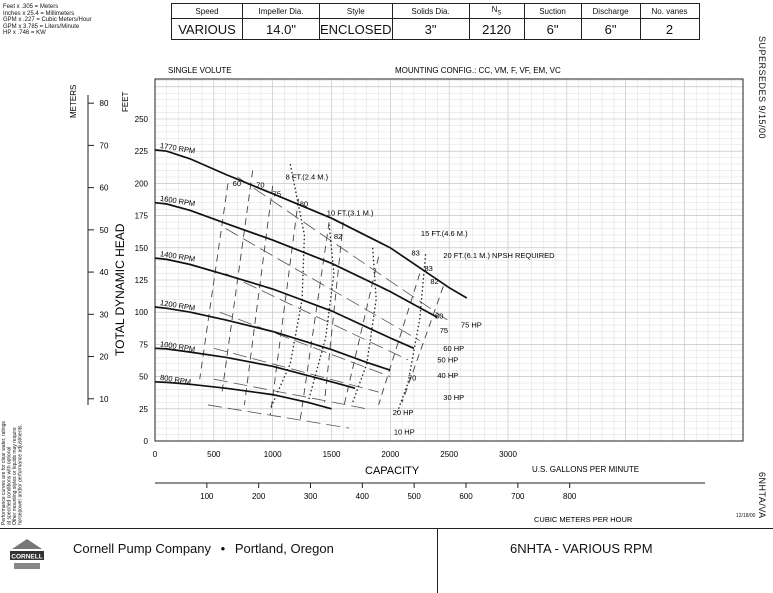 This screenshot has width=773, height=593. What do you see at coordinates (392, 471) in the screenshot?
I see `x-axis-label: CAPACITY` at bounding box center [392, 471].